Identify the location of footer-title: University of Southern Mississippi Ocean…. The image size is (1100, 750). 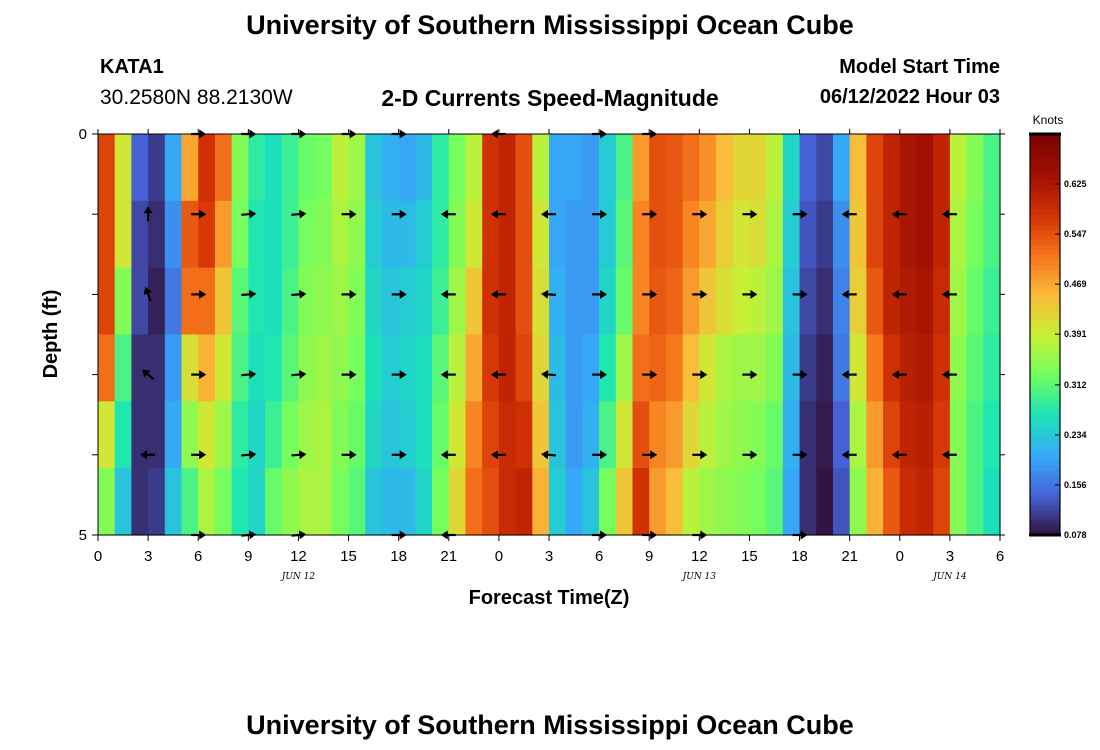
(550, 725).